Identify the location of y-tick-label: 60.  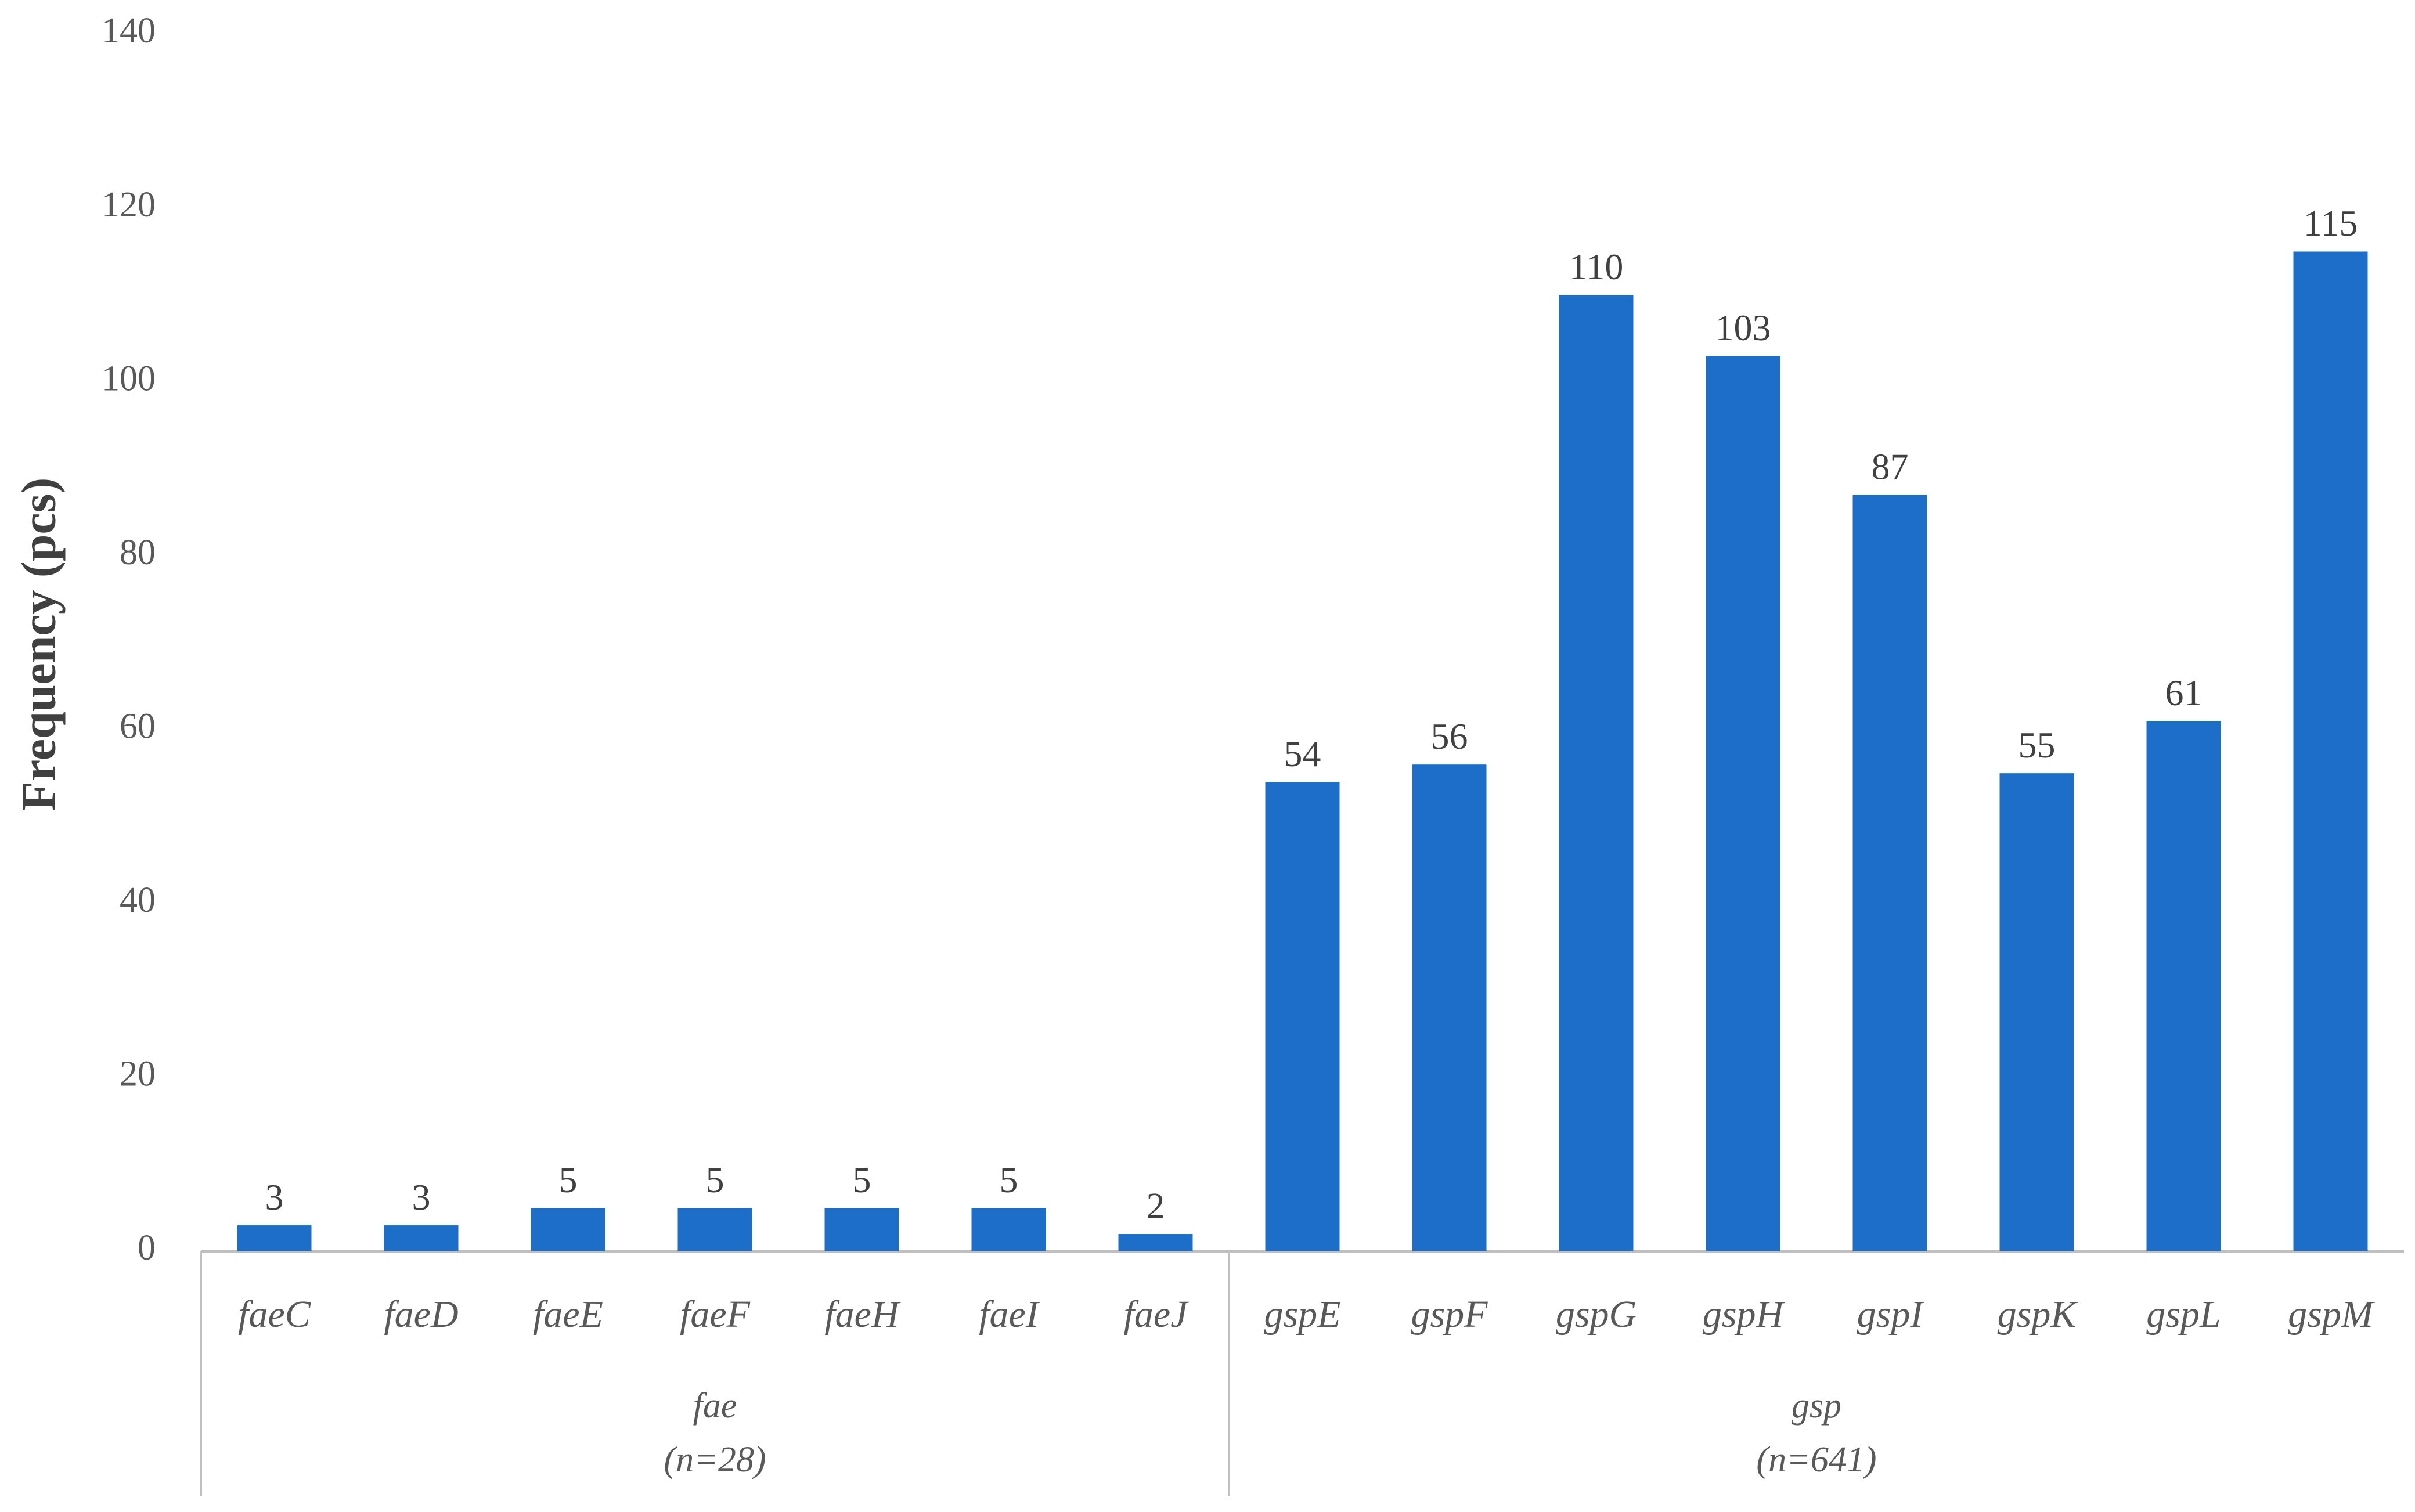
(138, 726).